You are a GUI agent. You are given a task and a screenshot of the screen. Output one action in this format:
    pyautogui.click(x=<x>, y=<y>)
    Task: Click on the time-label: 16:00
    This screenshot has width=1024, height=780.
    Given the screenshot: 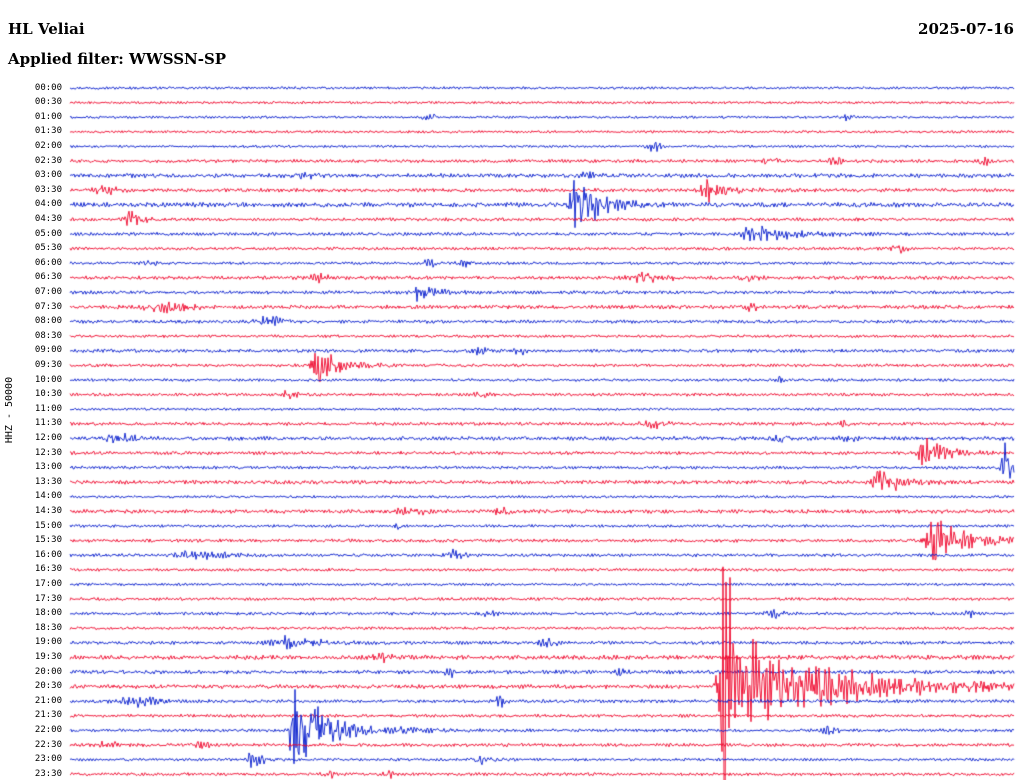 What is the action you would take?
    pyautogui.click(x=48, y=554)
    